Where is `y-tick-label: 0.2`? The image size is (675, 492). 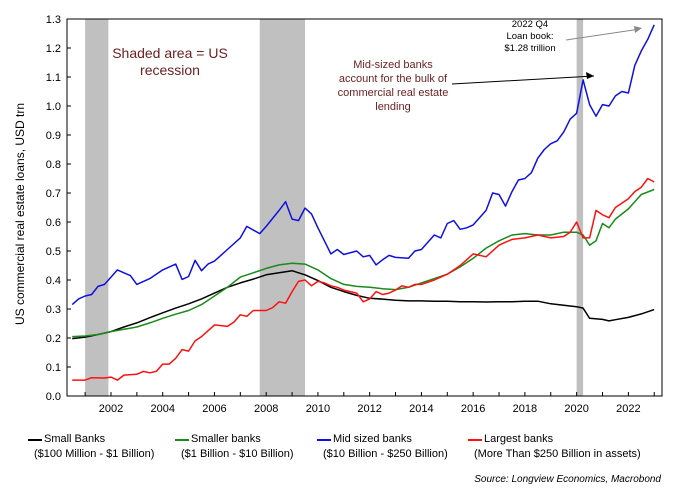
y-tick-label: 0.2 is located at coordinates (53, 339).